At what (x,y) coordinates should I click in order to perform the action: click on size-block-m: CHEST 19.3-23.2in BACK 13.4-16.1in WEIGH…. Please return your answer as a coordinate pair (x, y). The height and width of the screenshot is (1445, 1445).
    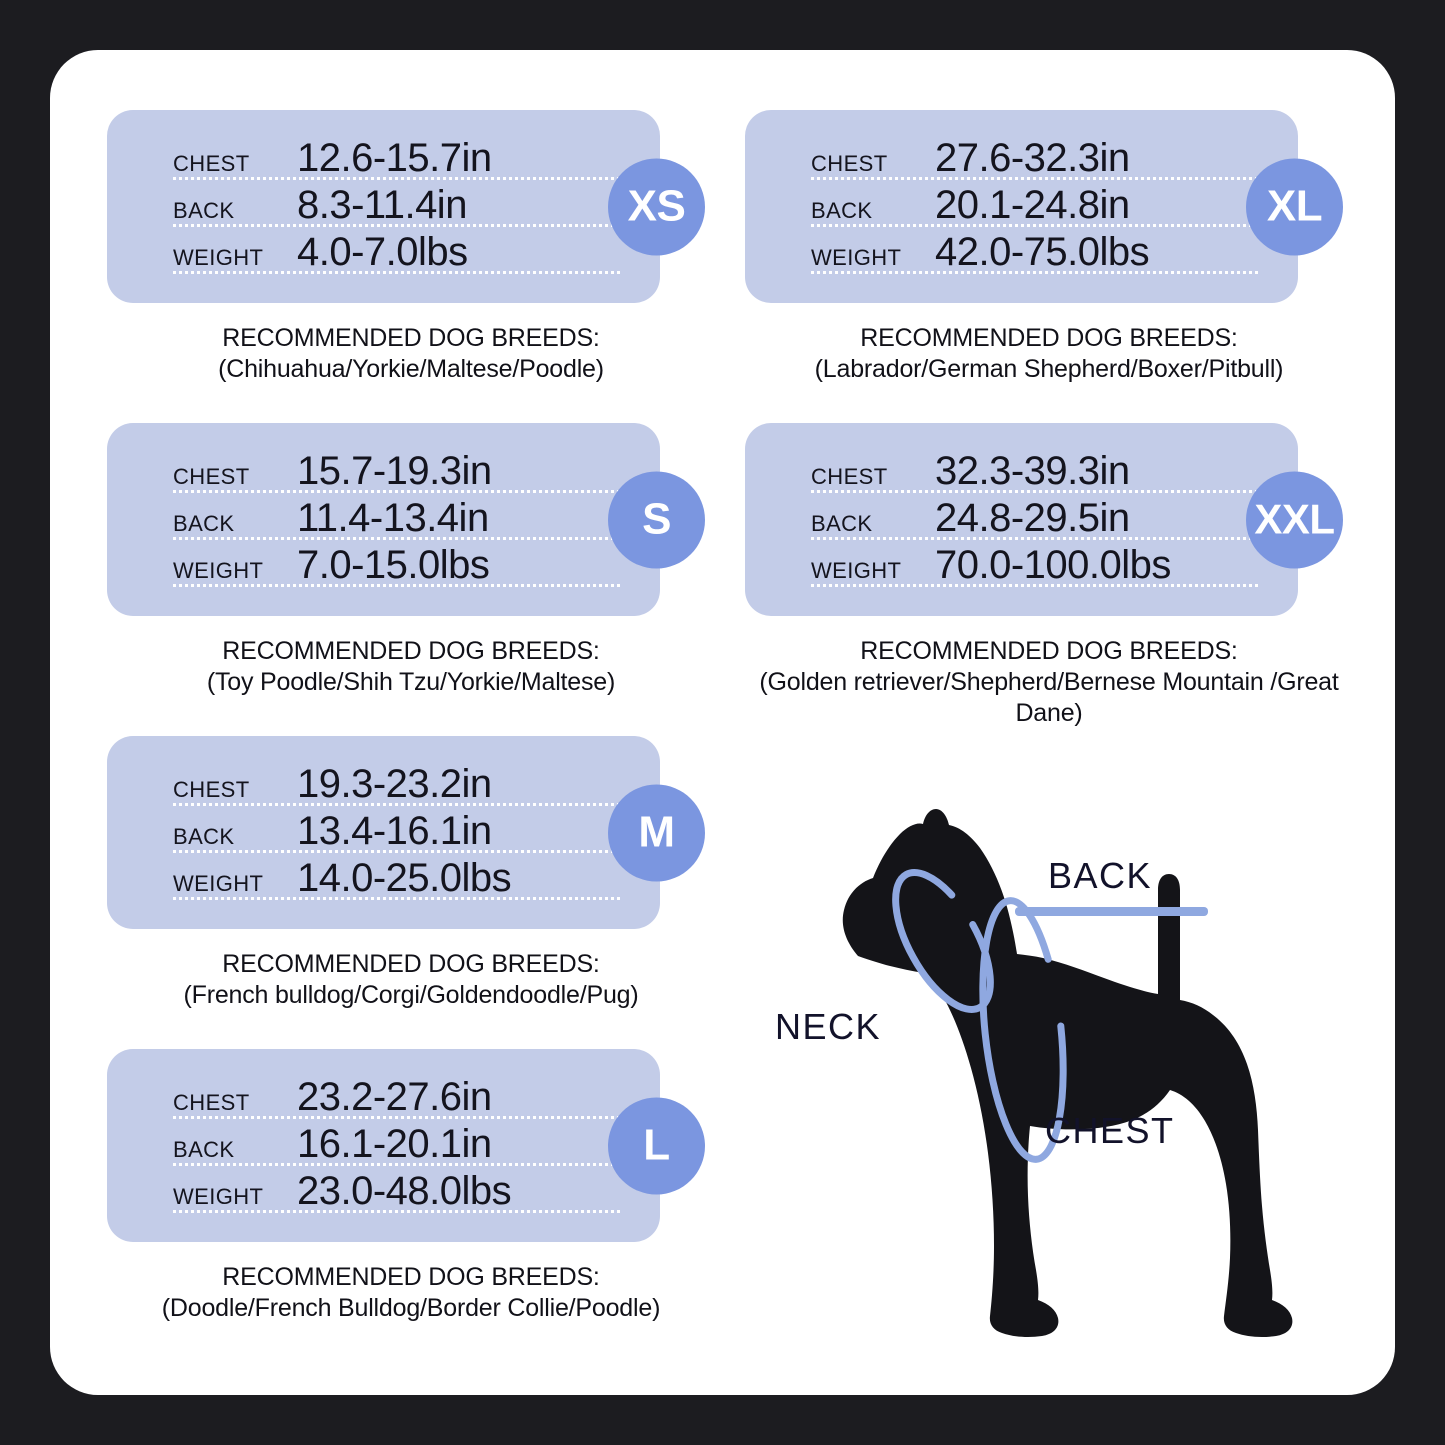
    Looking at the image, I should click on (406, 873).